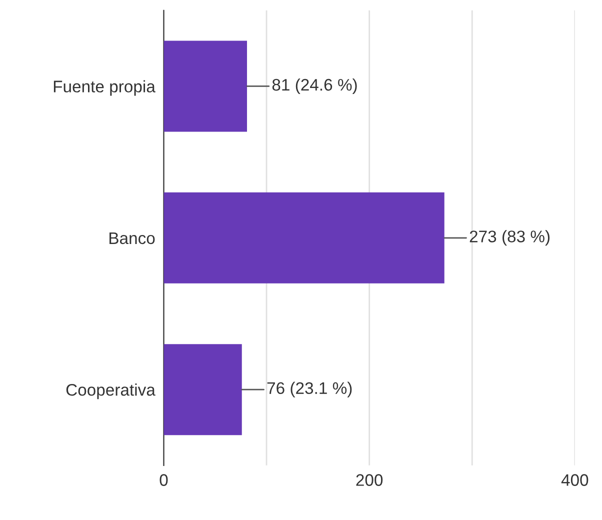 This screenshot has height=520, width=602. I want to click on y-tick-label: Fuente propia, so click(105, 88).